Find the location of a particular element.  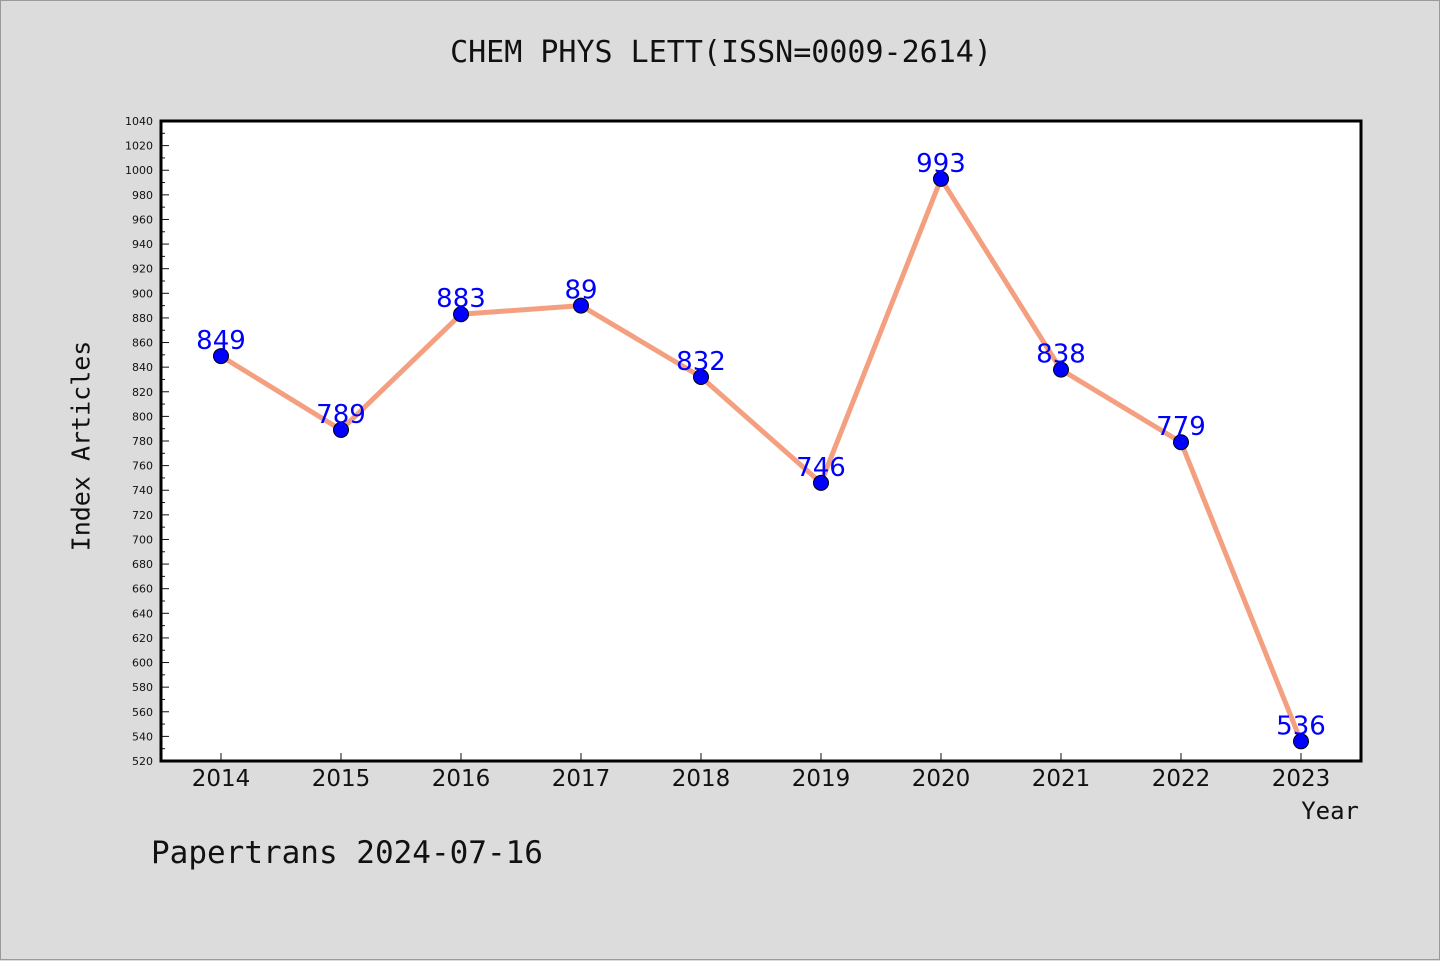

y-tick-label: 580 is located at coordinates (142, 687).